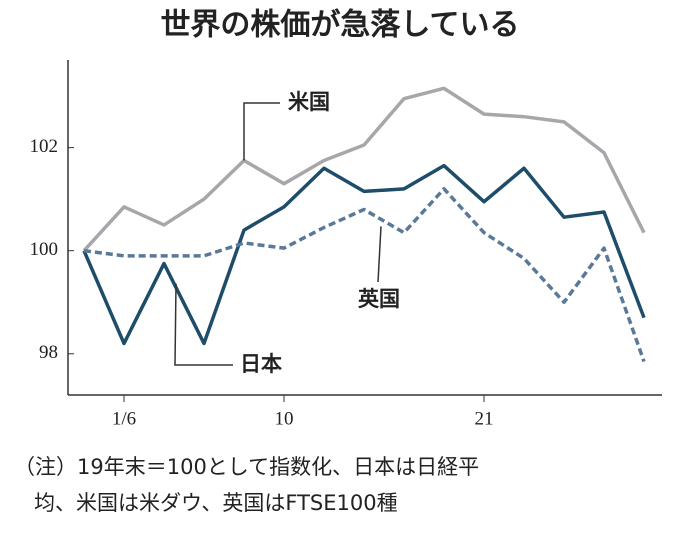 This screenshot has height=536, width=680. I want to click on series-label: 日本, so click(261, 364).